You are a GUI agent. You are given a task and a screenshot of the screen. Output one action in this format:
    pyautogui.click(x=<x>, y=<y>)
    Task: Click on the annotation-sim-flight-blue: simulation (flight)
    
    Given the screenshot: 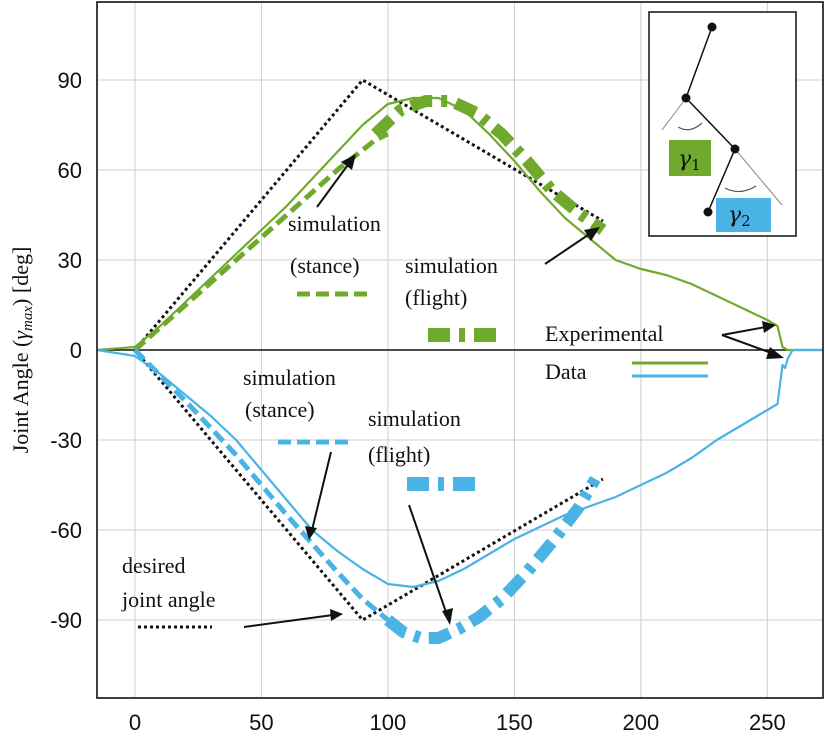 What is the action you would take?
    pyautogui.click(x=426, y=515)
    